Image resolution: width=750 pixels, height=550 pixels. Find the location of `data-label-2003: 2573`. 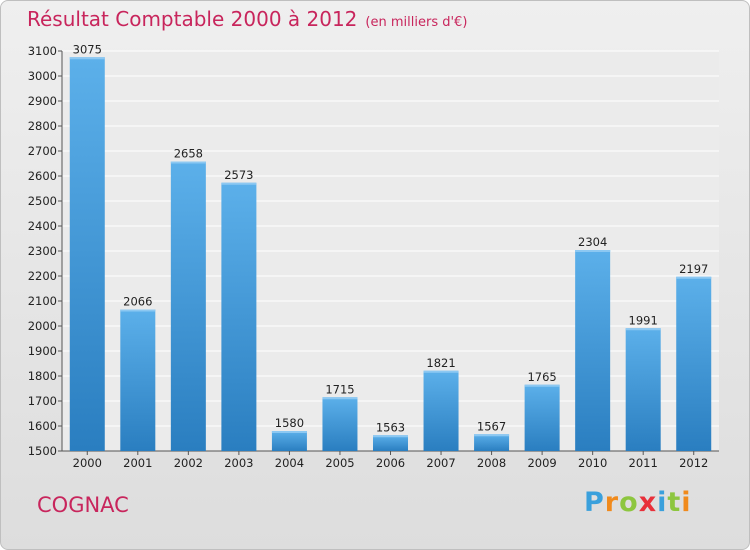

data-label-2003: 2573 is located at coordinates (238, 175).